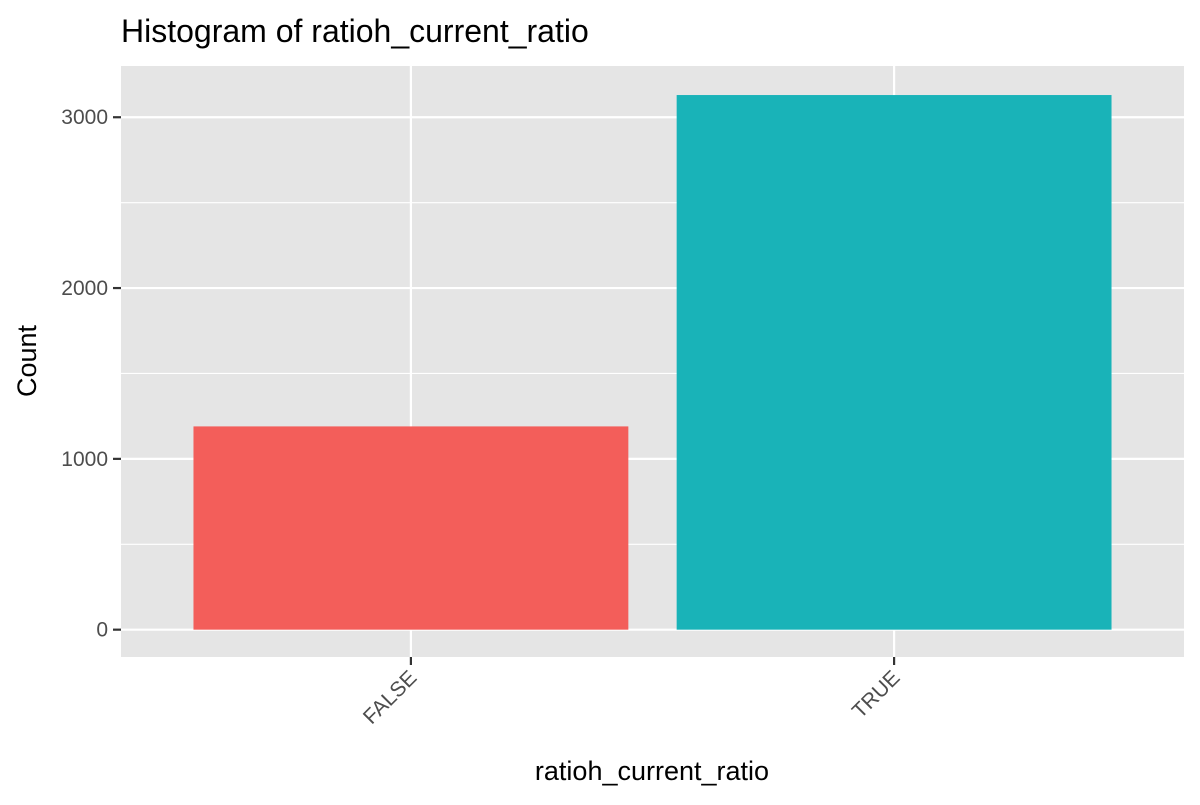 The image size is (1200, 805). What do you see at coordinates (27, 360) in the screenshot?
I see `y-axis-title: Count` at bounding box center [27, 360].